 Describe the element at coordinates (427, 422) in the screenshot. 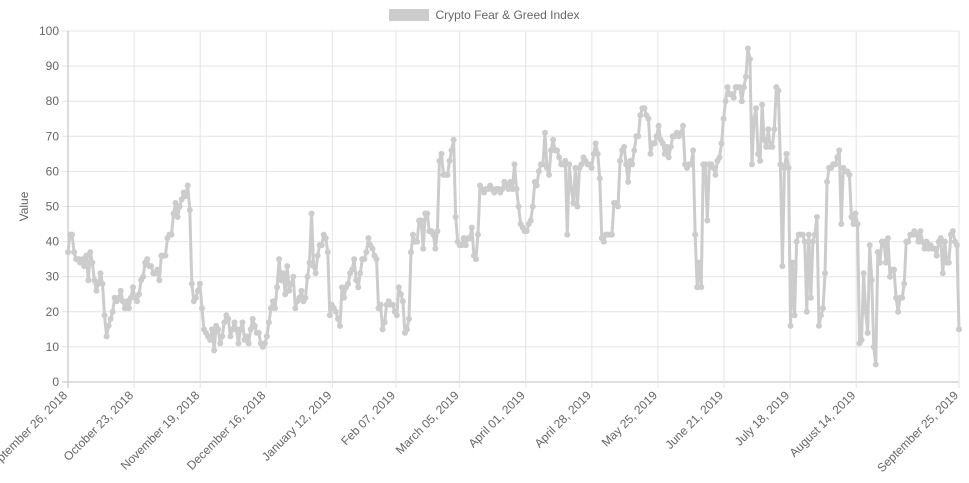

I see `x-tick-label: March 05, 2019` at that location.